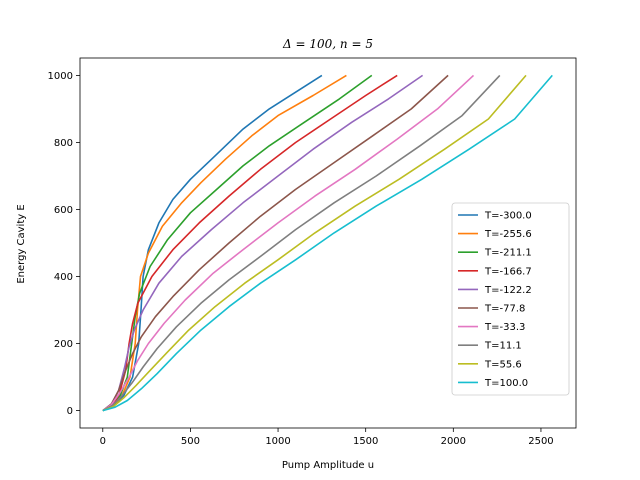 The image size is (640, 480). Describe the element at coordinates (365, 441) in the screenshot. I see `x-tick-label-3: 1500` at that location.